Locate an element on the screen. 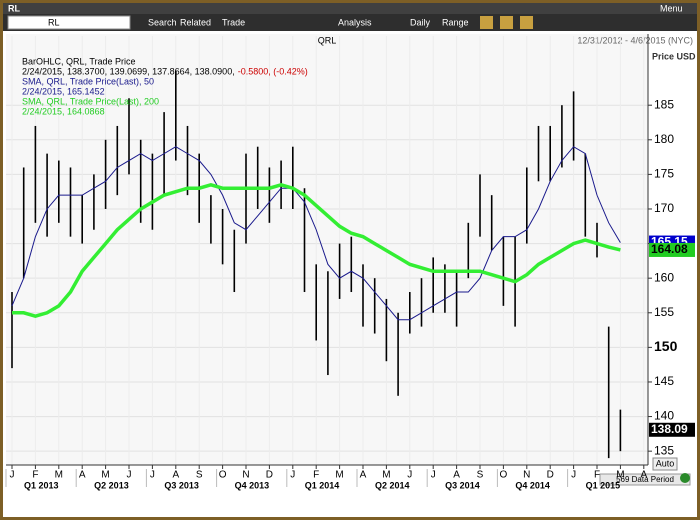  chart-title: QRL is located at coordinates (327, 40).